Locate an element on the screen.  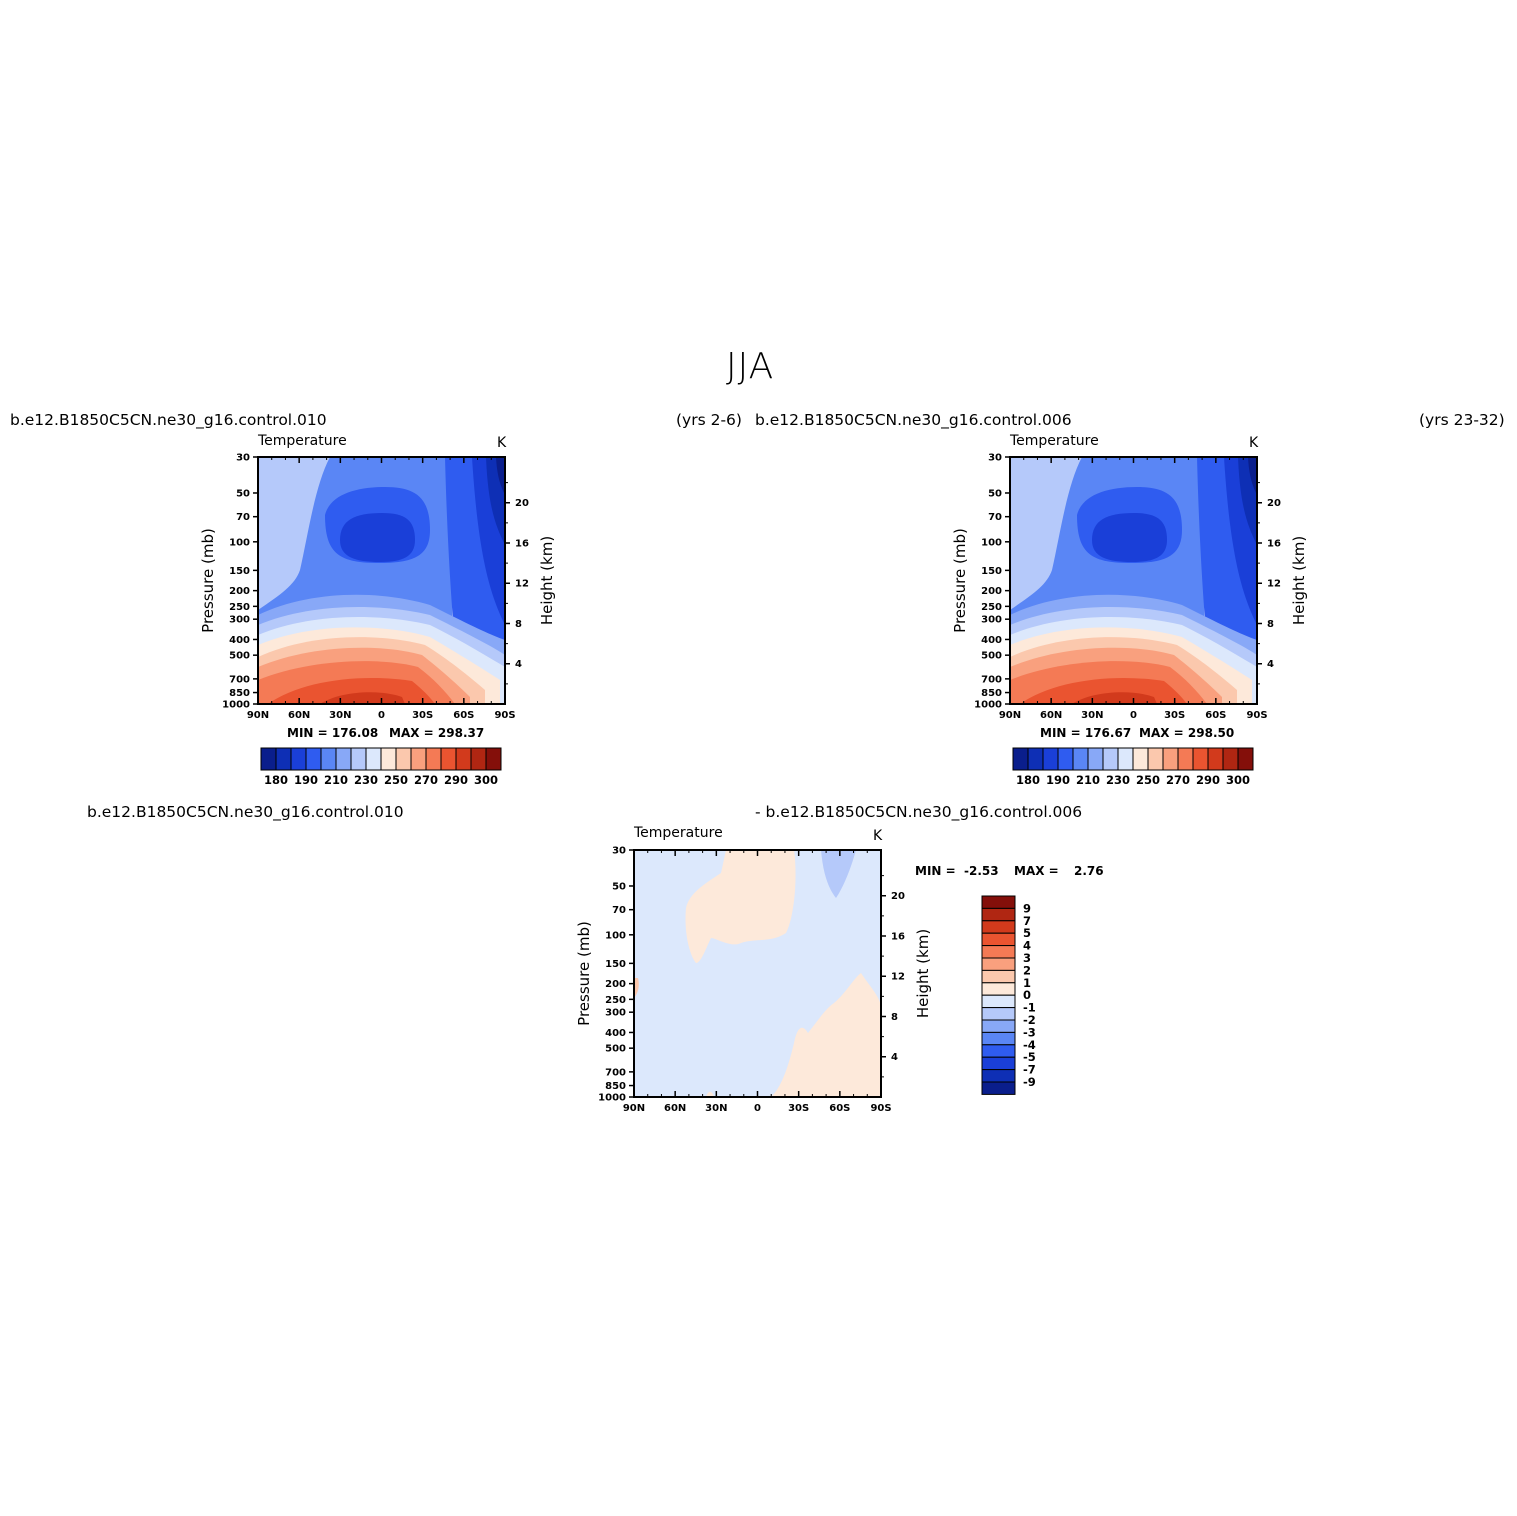
case-label-top-right: b.e12.B1850C5CN.ne30_g16.control.006 is located at coordinates (913, 420).